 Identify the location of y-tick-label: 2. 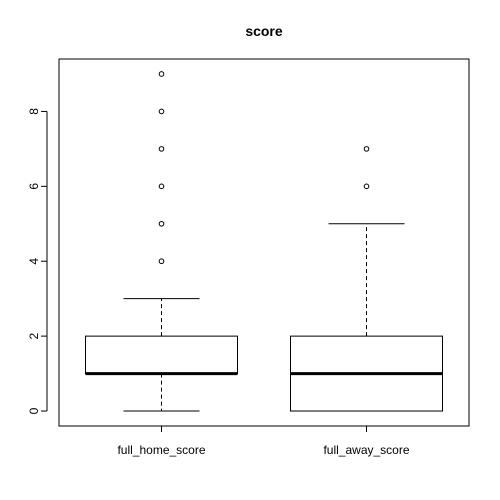
(34, 335).